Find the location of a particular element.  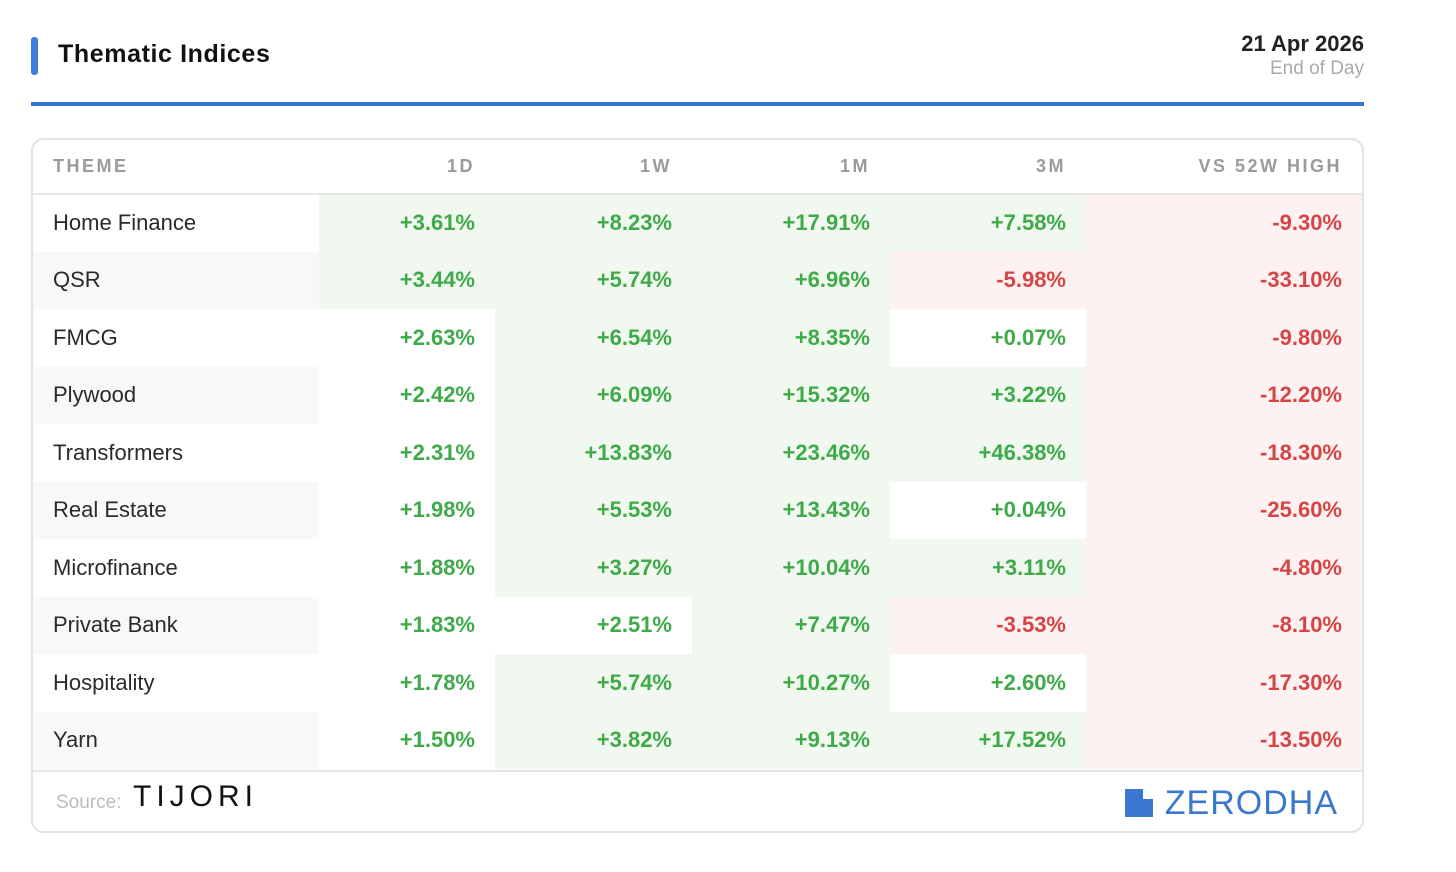

source-label: Source: is located at coordinates (89, 802).